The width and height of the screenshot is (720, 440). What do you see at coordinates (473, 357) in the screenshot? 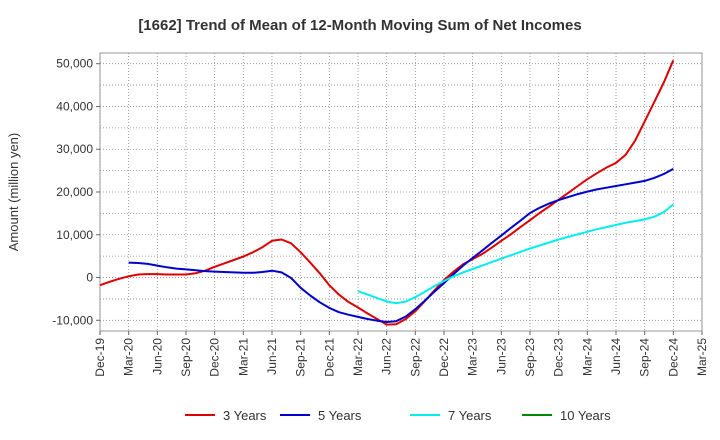
I see `x-tick-label: Mar-23` at bounding box center [473, 357].